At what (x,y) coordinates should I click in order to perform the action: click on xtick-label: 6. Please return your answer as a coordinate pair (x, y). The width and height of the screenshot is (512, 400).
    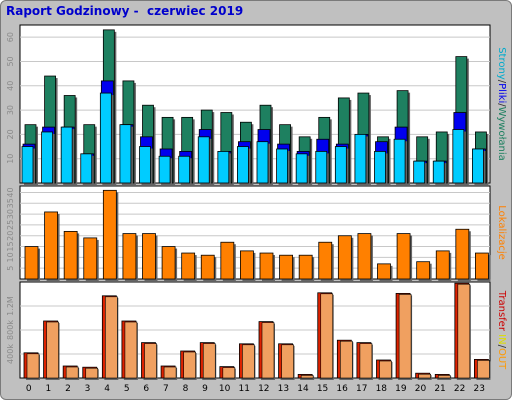
    Looking at the image, I should click on (146, 389).